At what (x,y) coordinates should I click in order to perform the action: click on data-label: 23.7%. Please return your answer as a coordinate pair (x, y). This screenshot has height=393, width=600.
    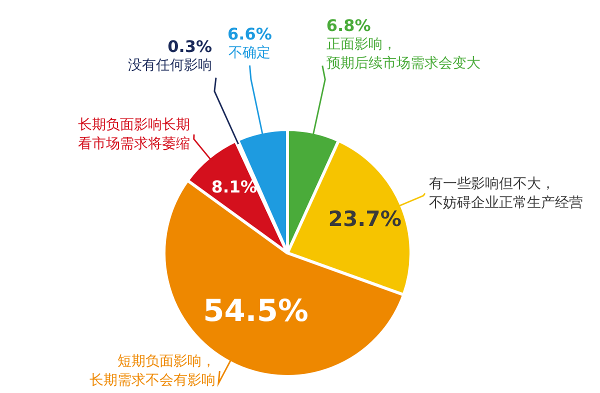
    Looking at the image, I should click on (365, 218).